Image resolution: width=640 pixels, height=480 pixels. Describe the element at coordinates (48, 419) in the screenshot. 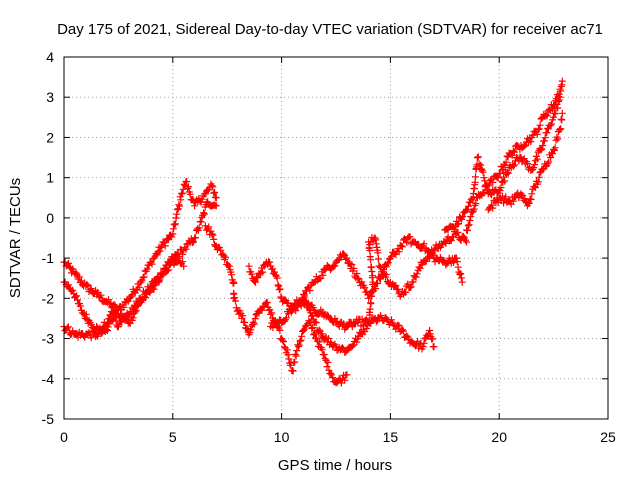

I see `y-tick-label: -5` at that location.